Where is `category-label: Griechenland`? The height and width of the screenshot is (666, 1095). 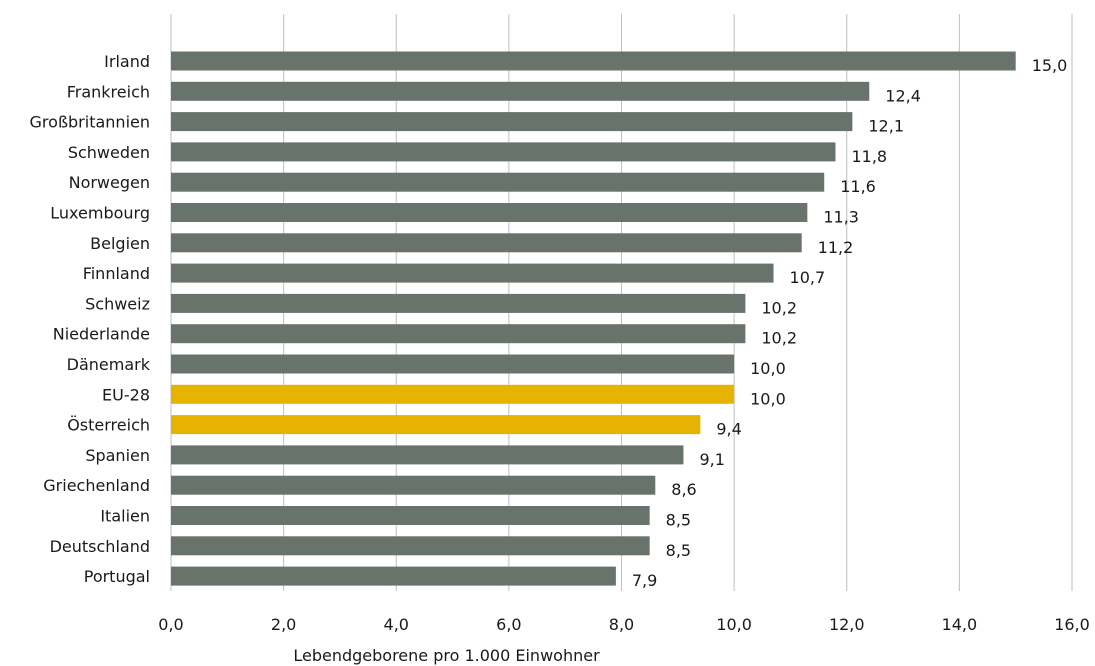
category-label: Griechenland is located at coordinates (96, 485).